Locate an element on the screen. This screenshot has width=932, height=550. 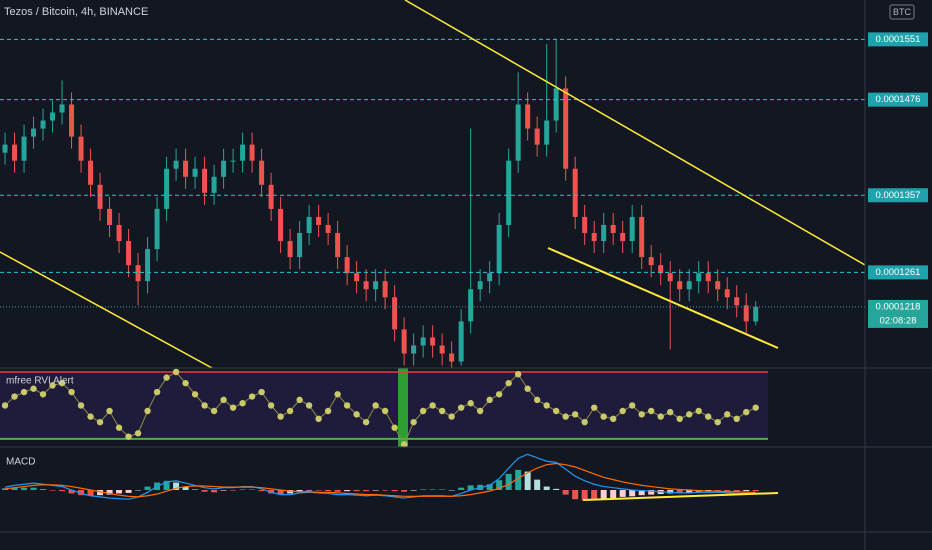
level-box is located at coordinates (898, 272).